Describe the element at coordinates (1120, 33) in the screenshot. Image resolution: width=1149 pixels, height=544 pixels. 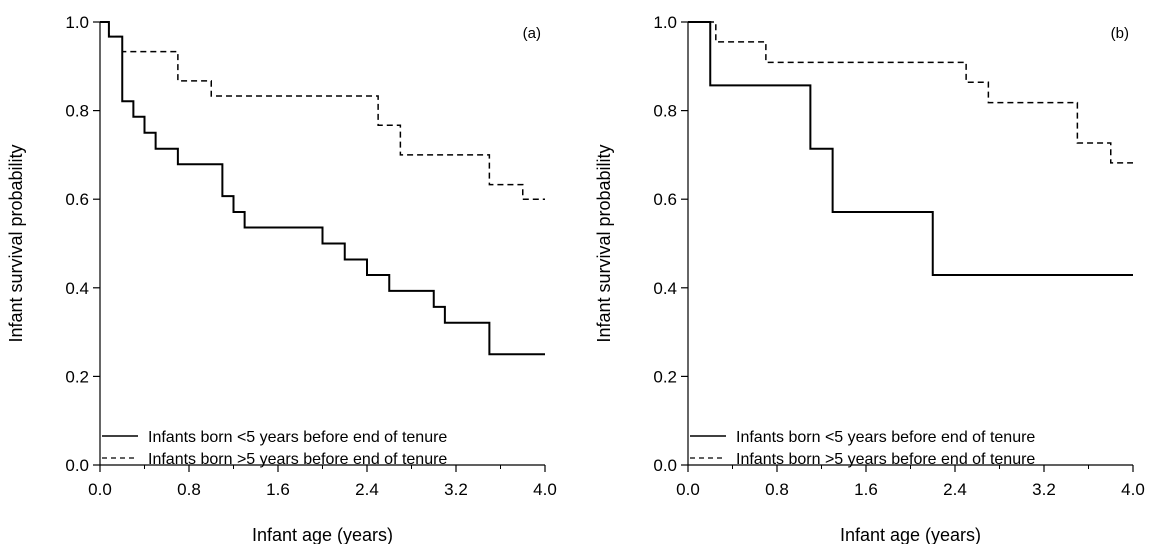
I see `panel-label: (b)` at that location.